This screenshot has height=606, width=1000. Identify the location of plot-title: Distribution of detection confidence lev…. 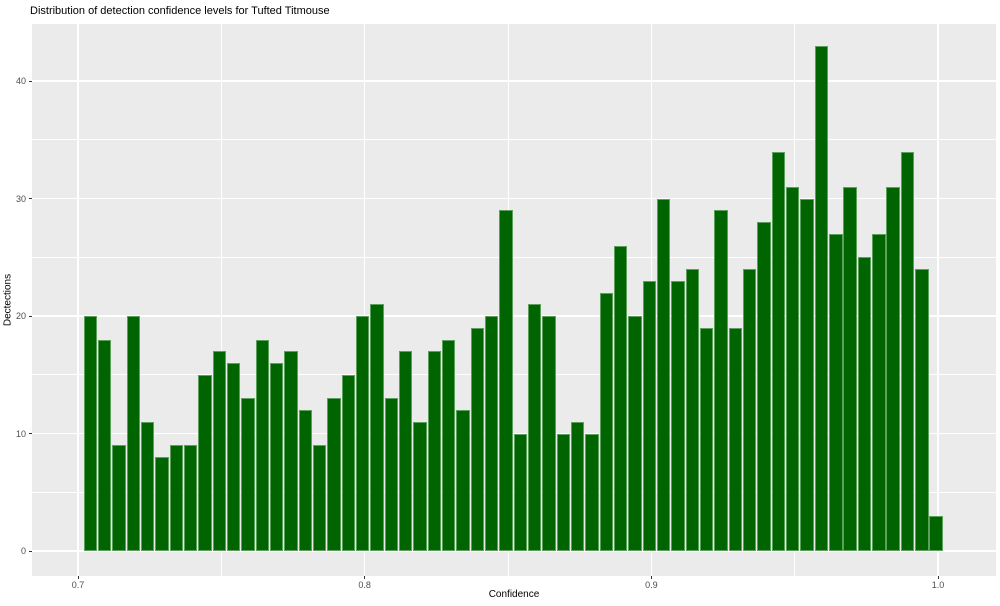
(180, 11).